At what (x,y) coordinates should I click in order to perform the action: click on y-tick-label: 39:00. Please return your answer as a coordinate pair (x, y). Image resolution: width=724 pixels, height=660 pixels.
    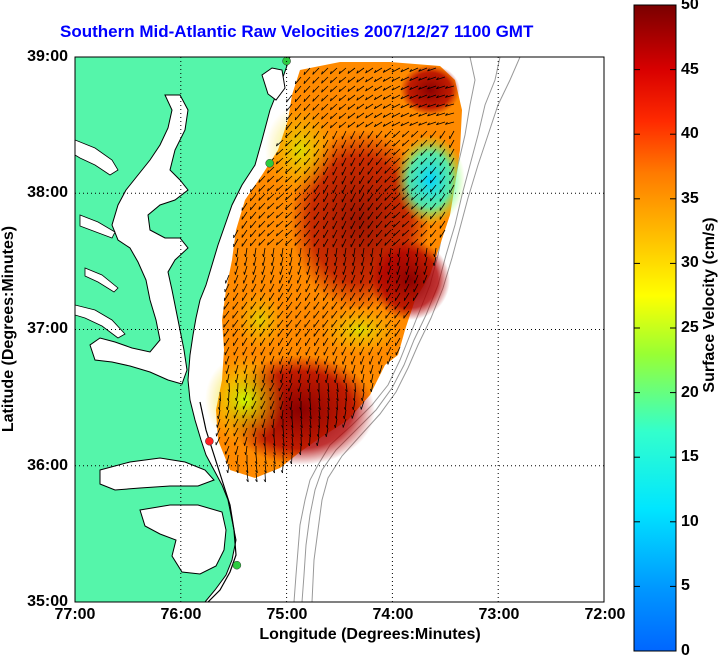
    Looking at the image, I should click on (38, 57).